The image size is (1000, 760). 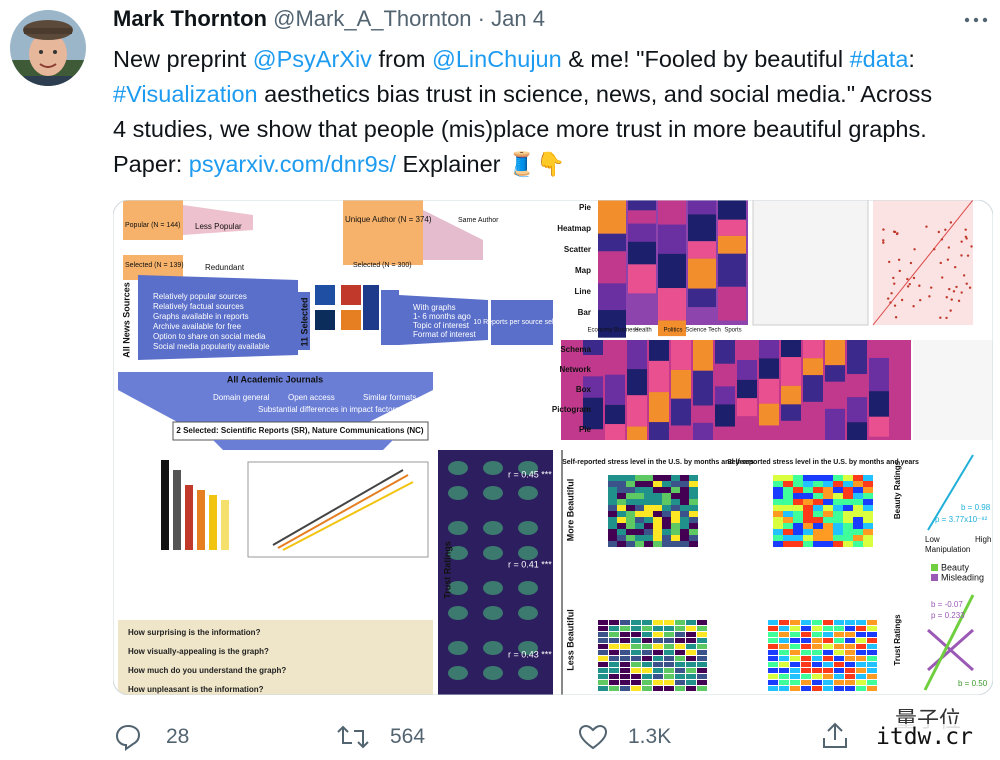 What do you see at coordinates (934, 567) in the screenshot?
I see `legend-swatch` at bounding box center [934, 567].